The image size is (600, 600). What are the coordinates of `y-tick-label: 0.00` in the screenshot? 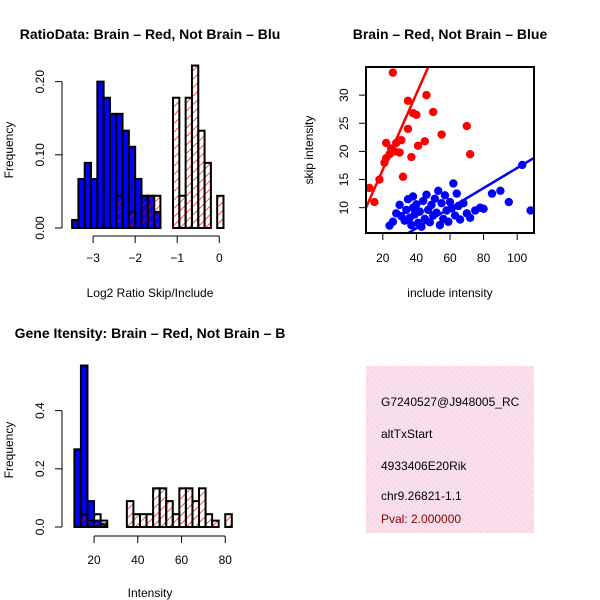 It's located at (40, 228).